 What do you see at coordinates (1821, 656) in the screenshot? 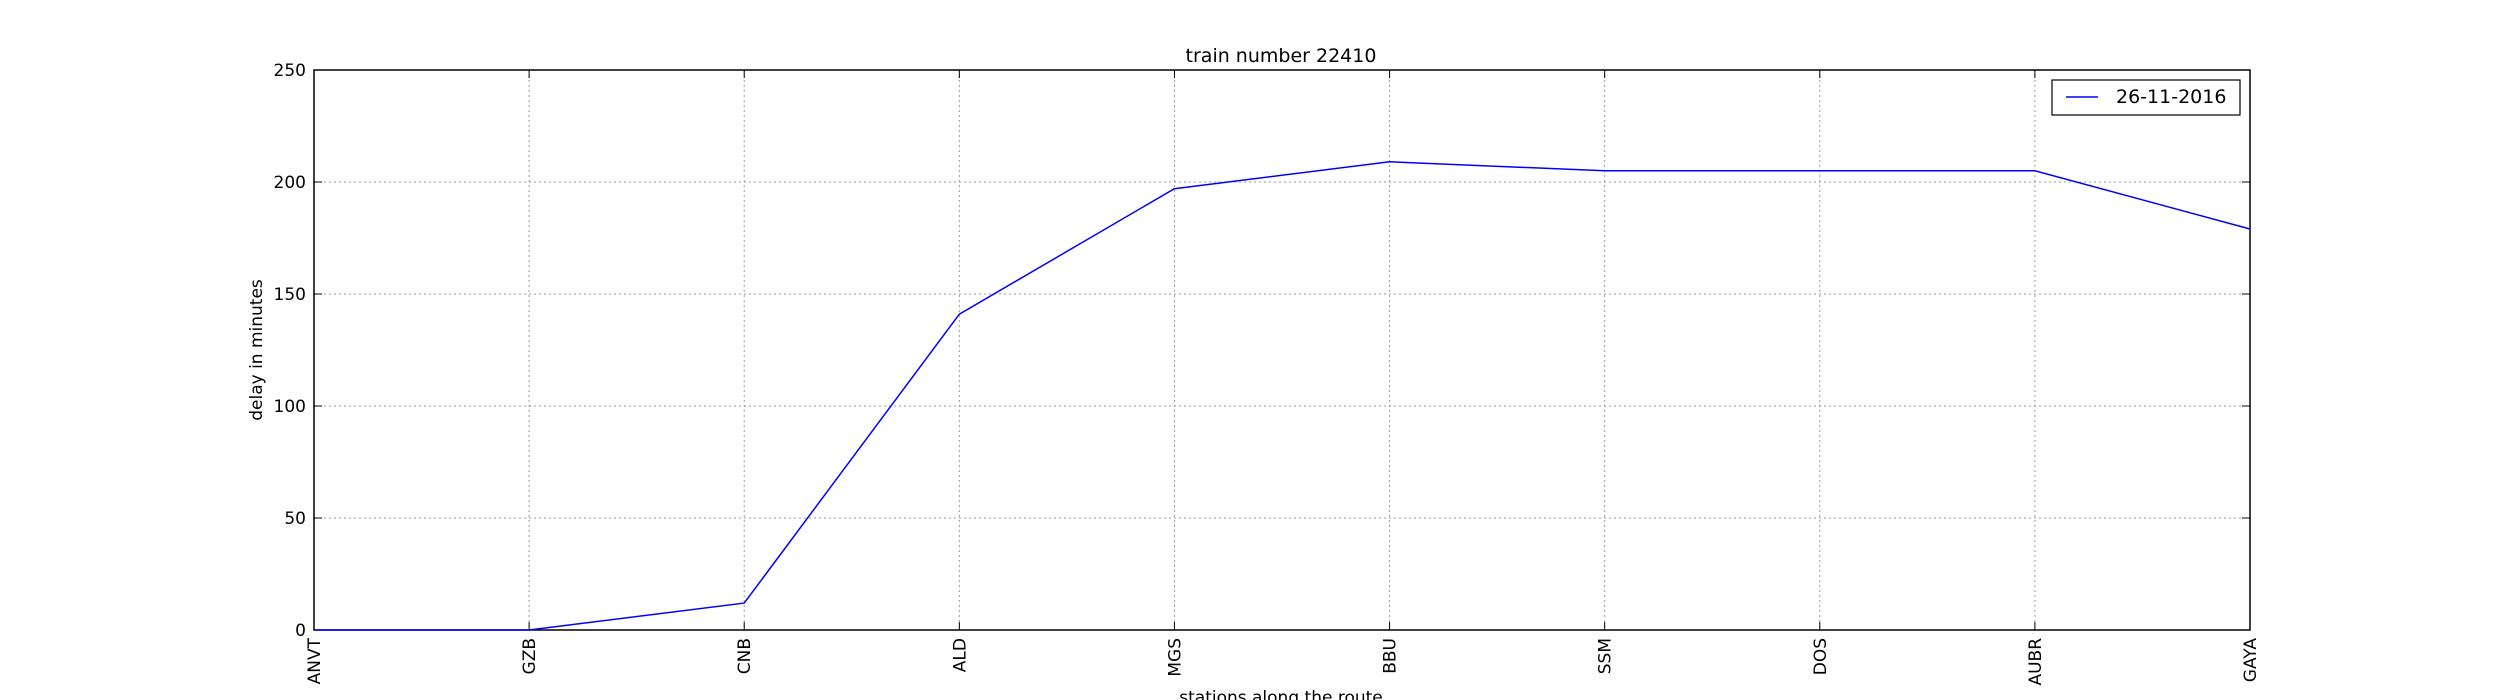
I see `x-tick-label-dos: DOS` at bounding box center [1821, 656].